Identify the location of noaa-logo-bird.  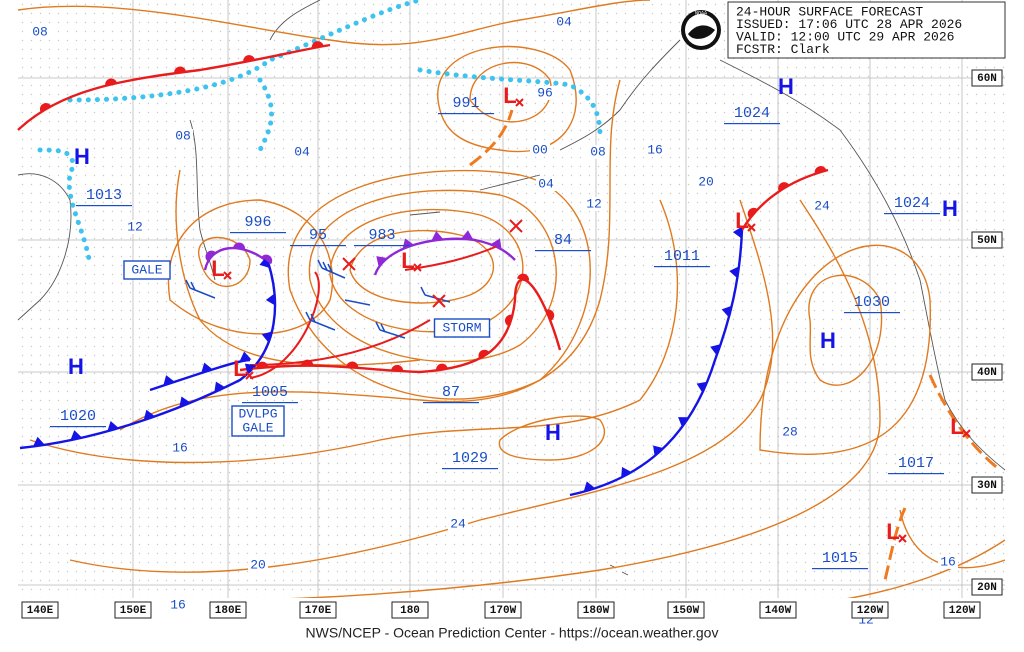
(701, 32).